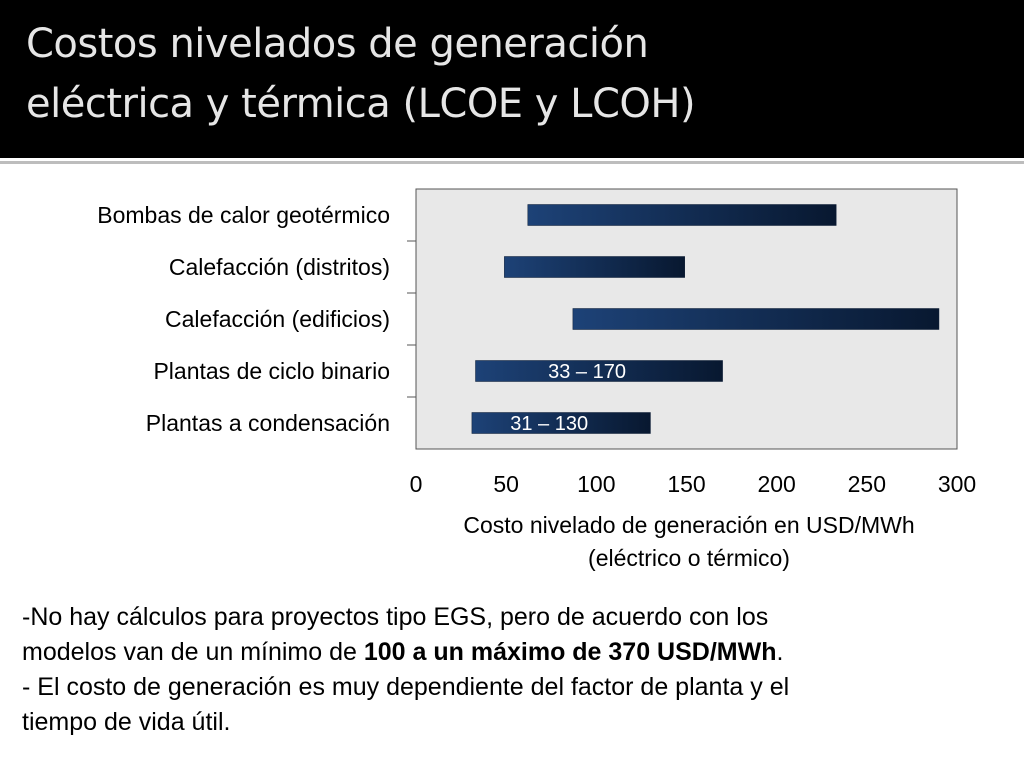  What do you see at coordinates (570, 652) in the screenshot?
I see `note-line-2-emphasis: 100 a un máximo de 370 USD/MWh` at bounding box center [570, 652].